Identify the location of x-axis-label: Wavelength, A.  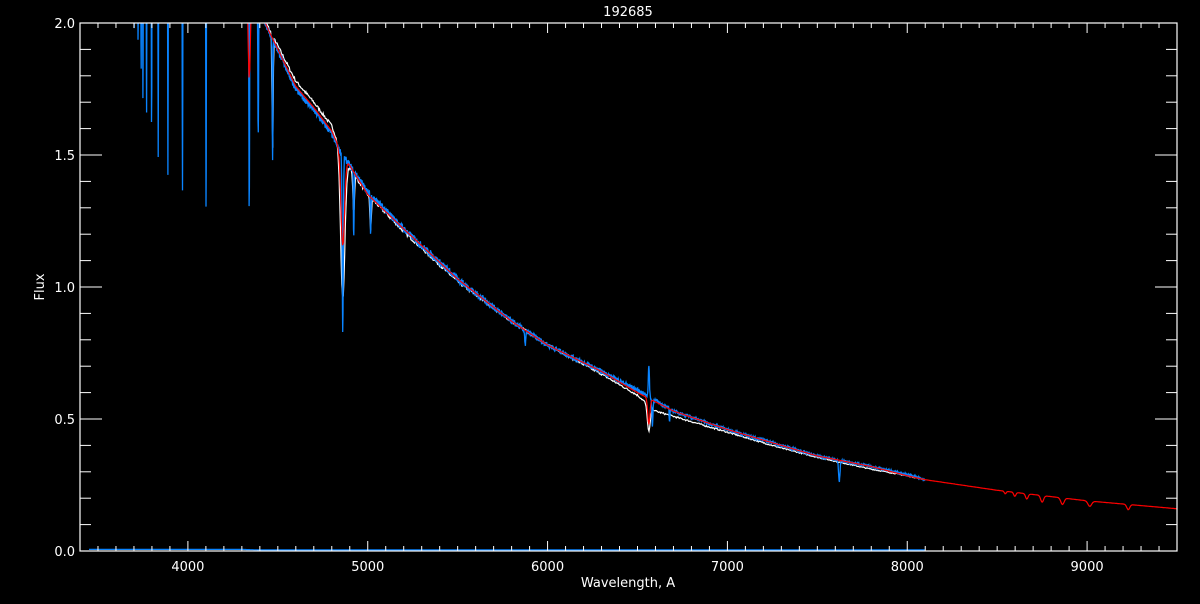
(628, 583).